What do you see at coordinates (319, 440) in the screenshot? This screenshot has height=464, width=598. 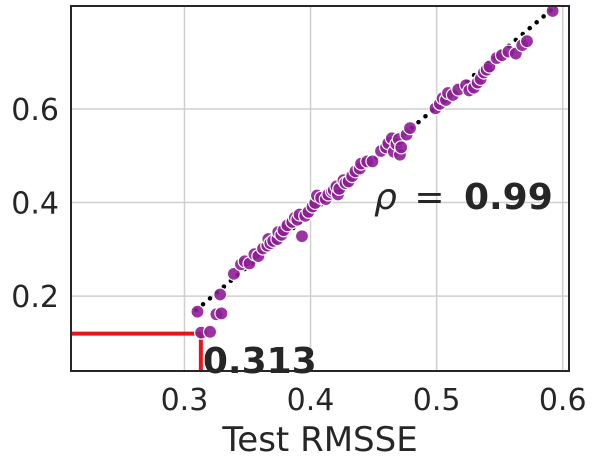 I see `x-axis-title: Test RMSSE` at bounding box center [319, 440].